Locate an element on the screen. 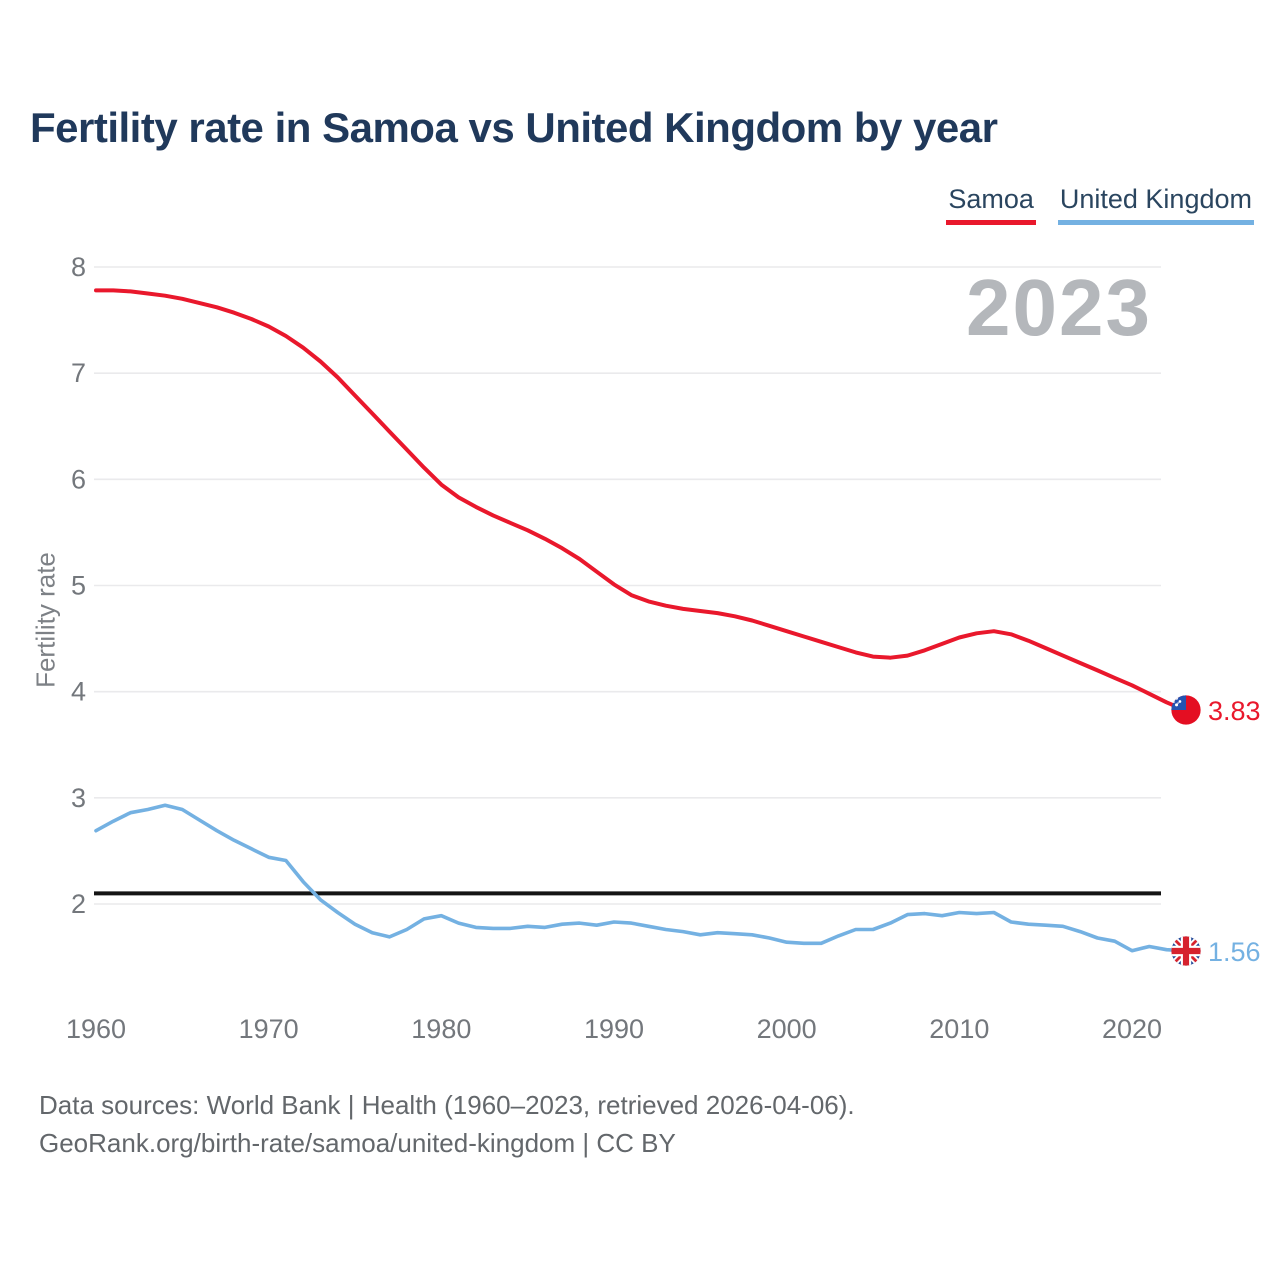 This screenshot has width=1280, height=1280. y-axis-tick-labels: 8 7 6 5 4 3 2 is located at coordinates (78, 585).